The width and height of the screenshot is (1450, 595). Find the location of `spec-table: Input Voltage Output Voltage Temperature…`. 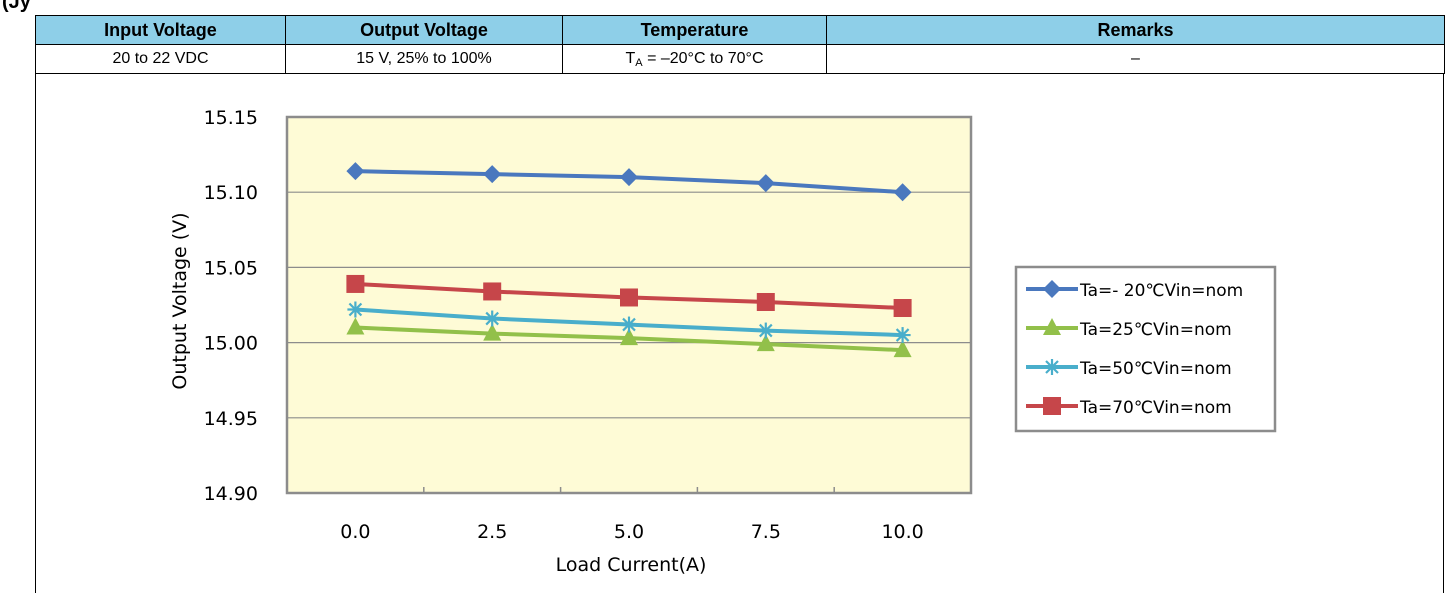

spec-table: Input Voltage Output Voltage Temperature… is located at coordinates (740, 44).